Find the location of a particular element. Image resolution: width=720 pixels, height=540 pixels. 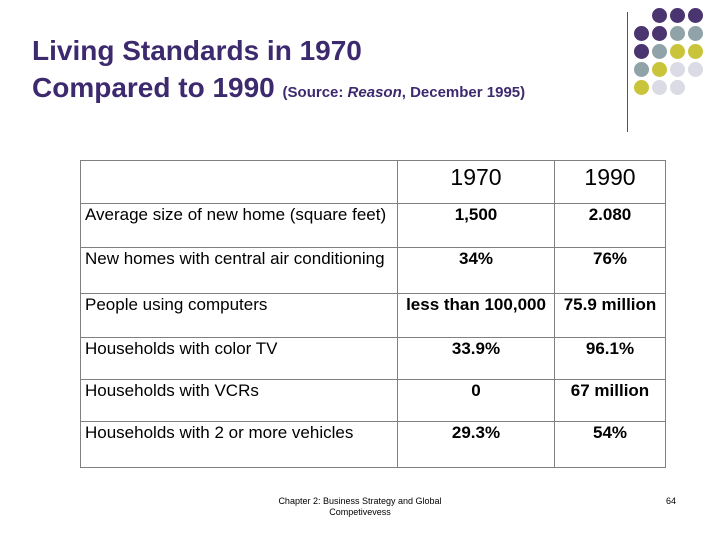

value-1990: 76% is located at coordinates (610, 270).